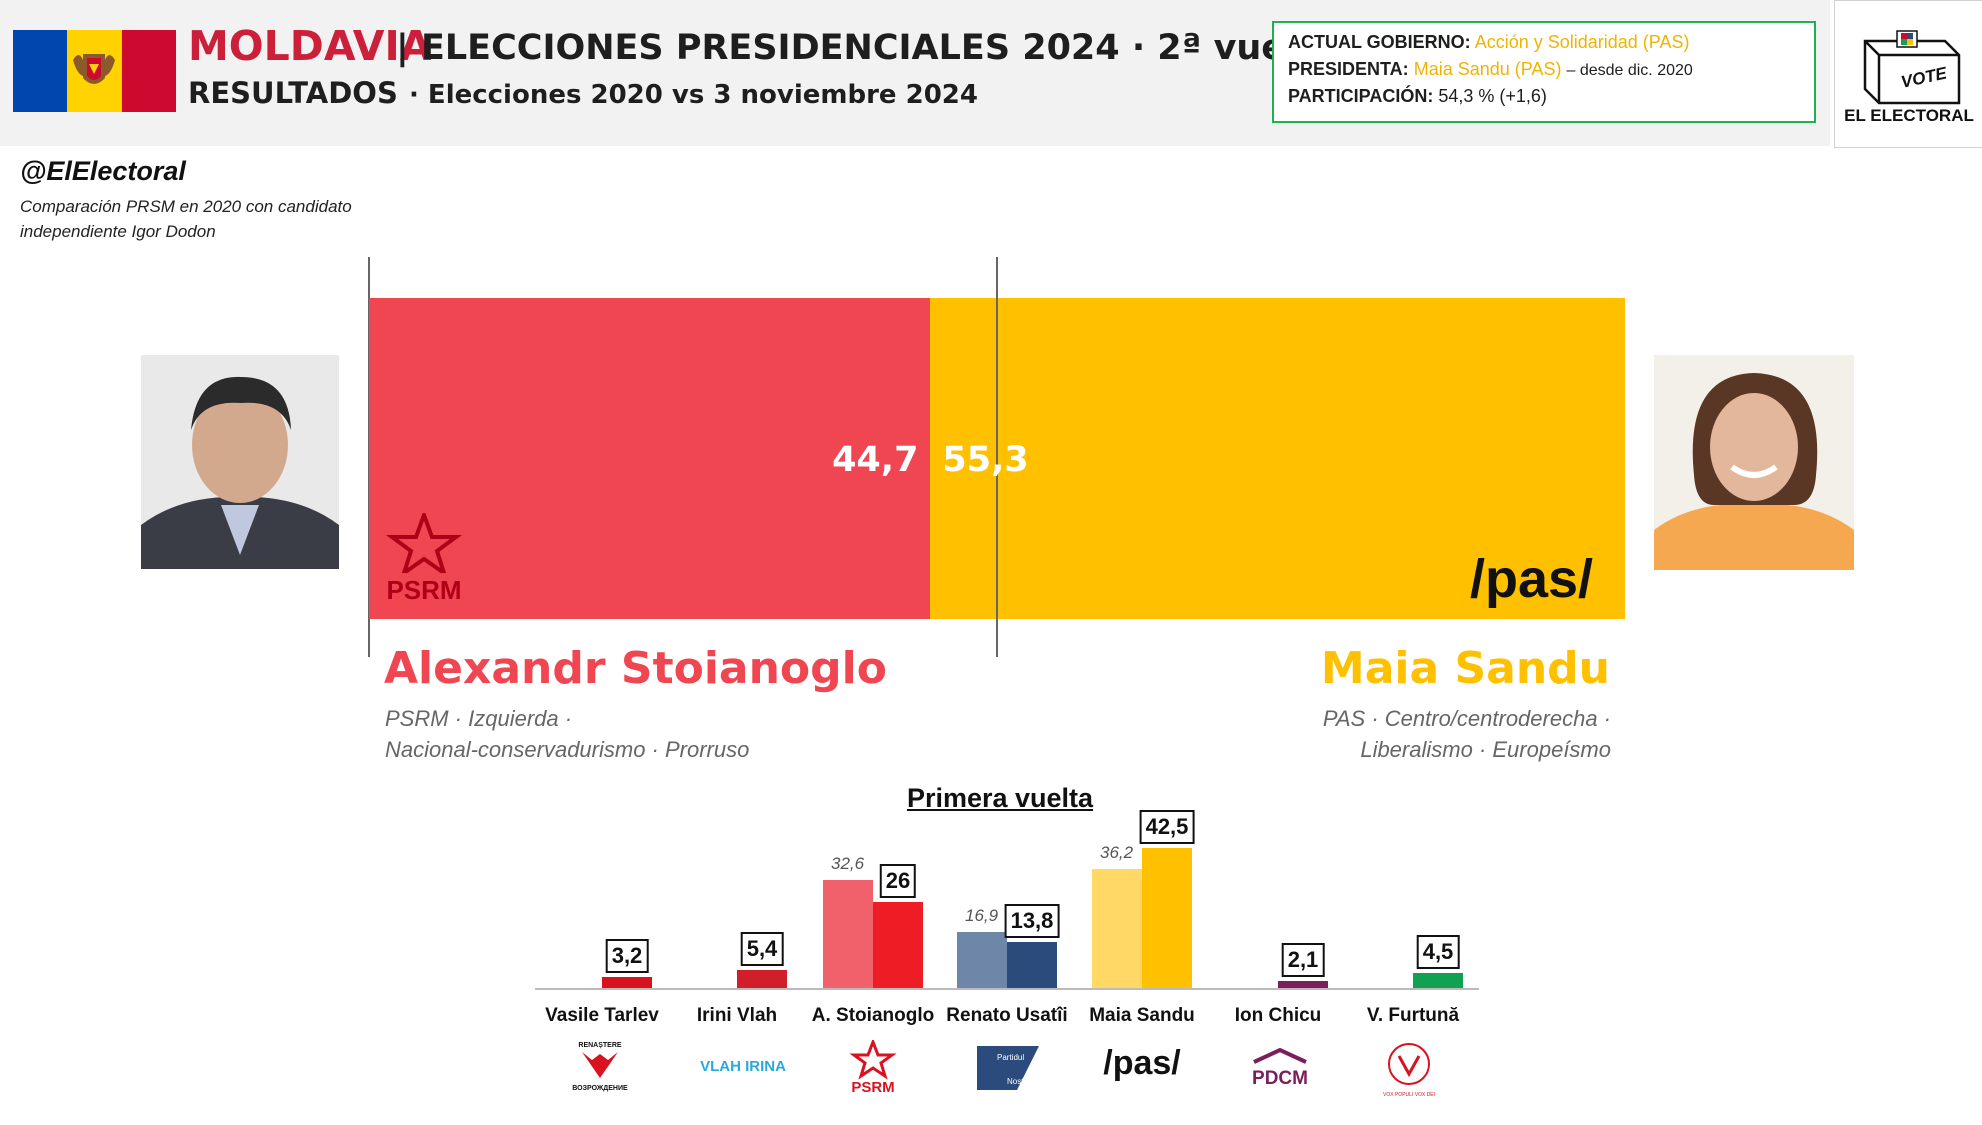 The width and height of the screenshot is (1982, 1125). I want to click on sandu-photo, so click(1754, 462).